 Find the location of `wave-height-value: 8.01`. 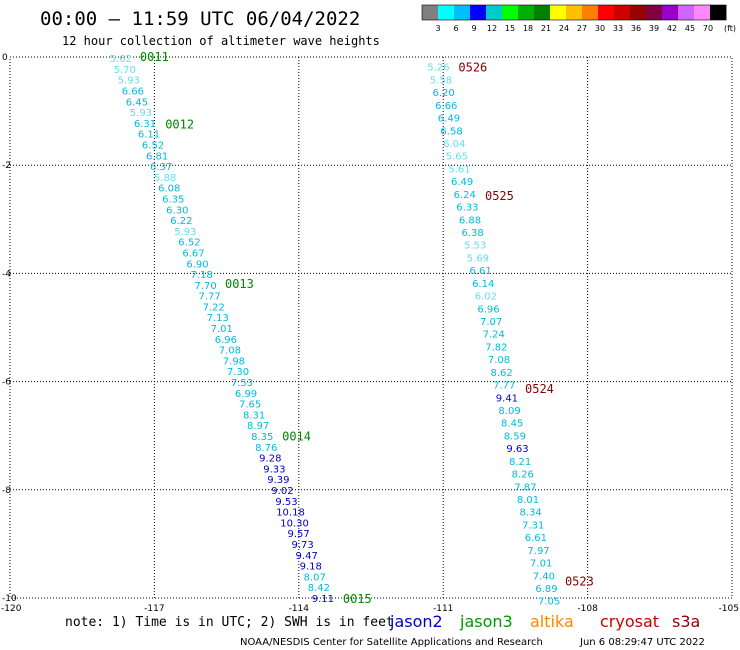

wave-height-value: 8.01 is located at coordinates (528, 500).